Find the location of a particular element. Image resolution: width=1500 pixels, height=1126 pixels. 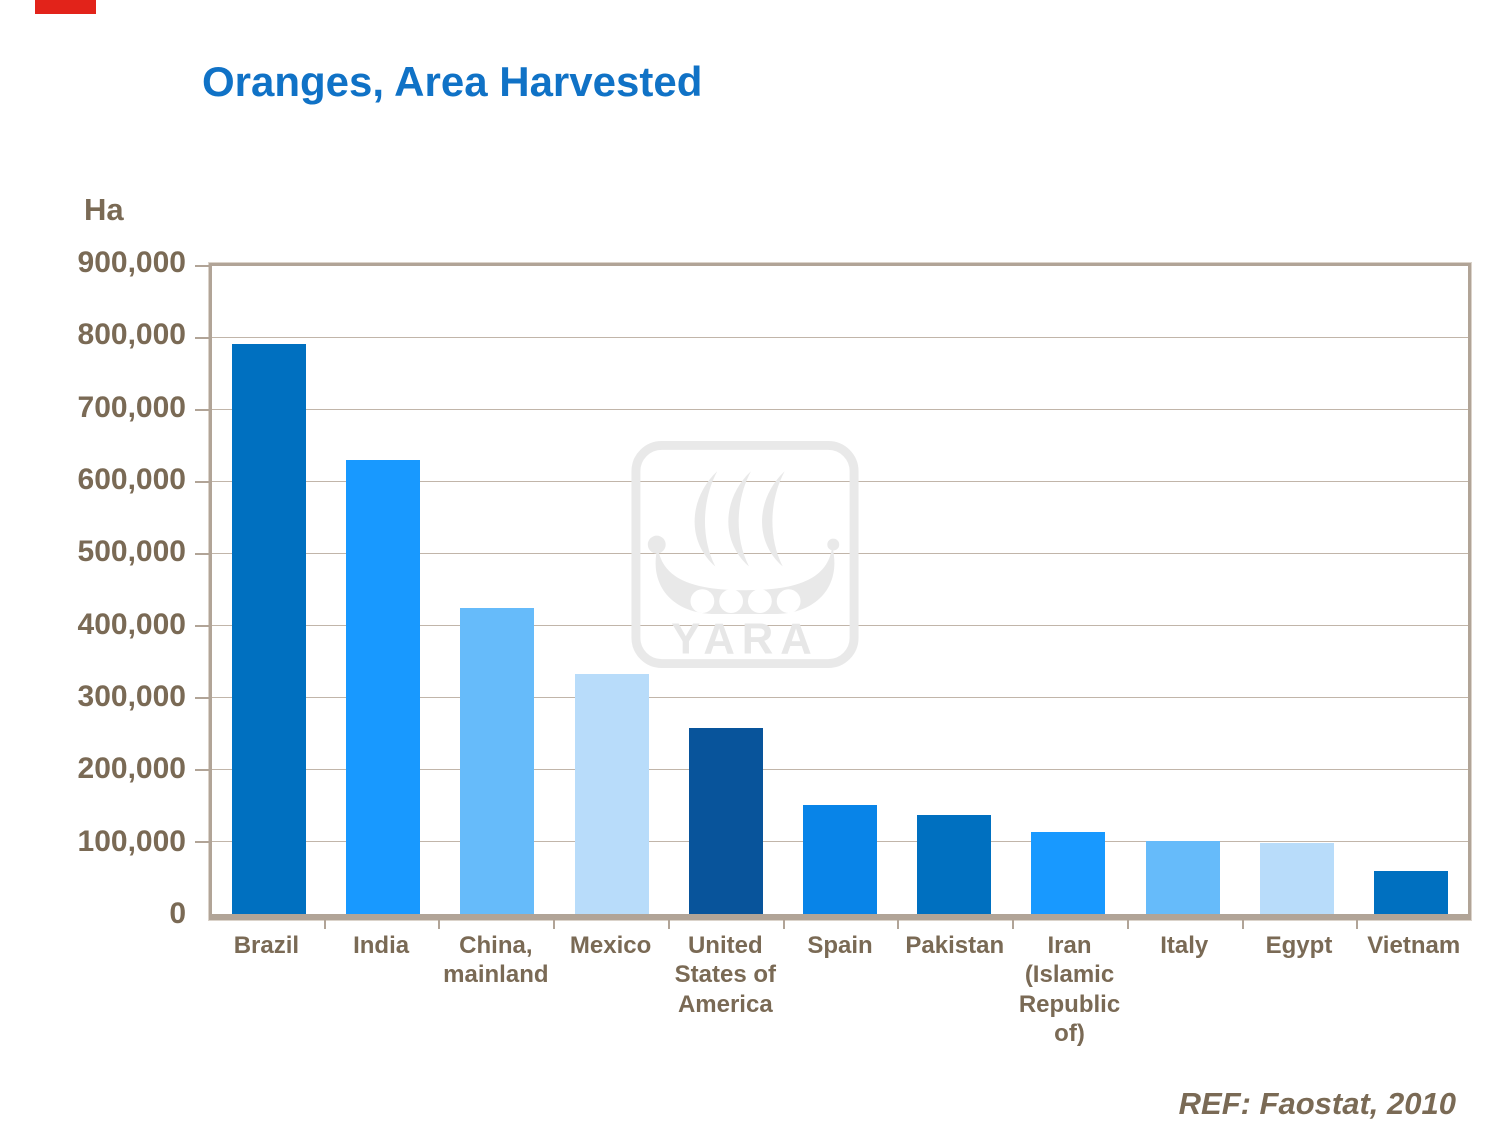

y-tick-label: 0 is located at coordinates (177, 913).